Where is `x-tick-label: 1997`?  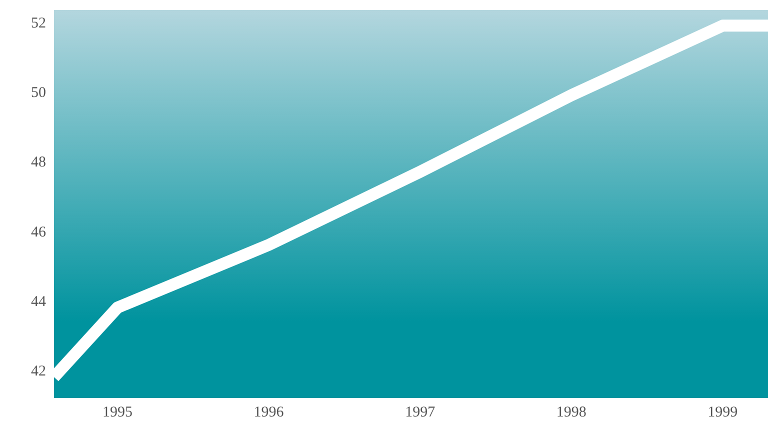 x-tick-label: 1997 is located at coordinates (420, 412).